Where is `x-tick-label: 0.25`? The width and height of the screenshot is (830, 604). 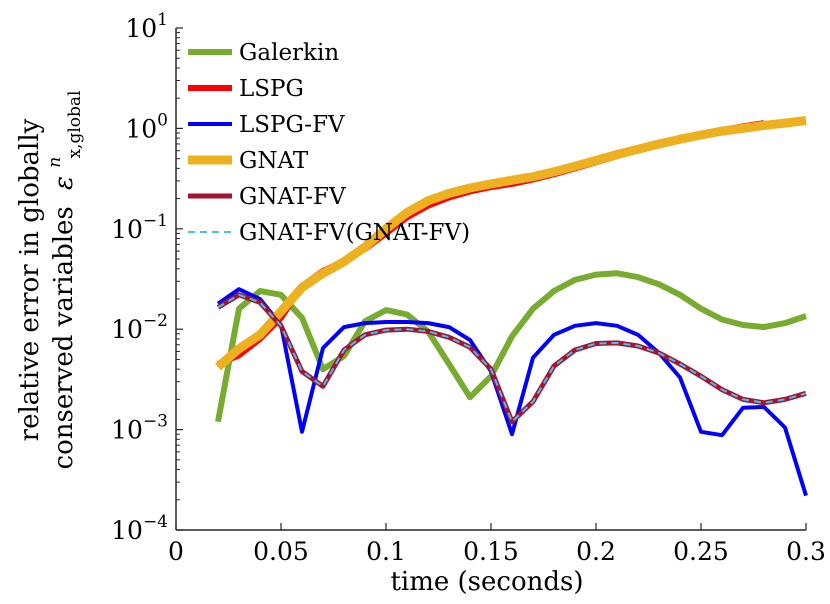 x-tick-label: 0.25 is located at coordinates (701, 551).